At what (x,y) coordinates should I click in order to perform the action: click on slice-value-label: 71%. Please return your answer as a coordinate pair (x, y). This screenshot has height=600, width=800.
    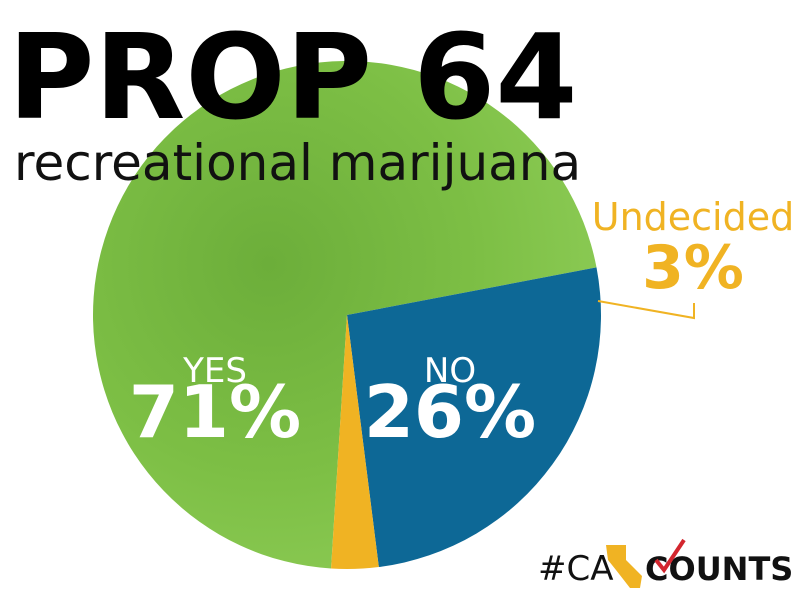
    Looking at the image, I should click on (215, 412).